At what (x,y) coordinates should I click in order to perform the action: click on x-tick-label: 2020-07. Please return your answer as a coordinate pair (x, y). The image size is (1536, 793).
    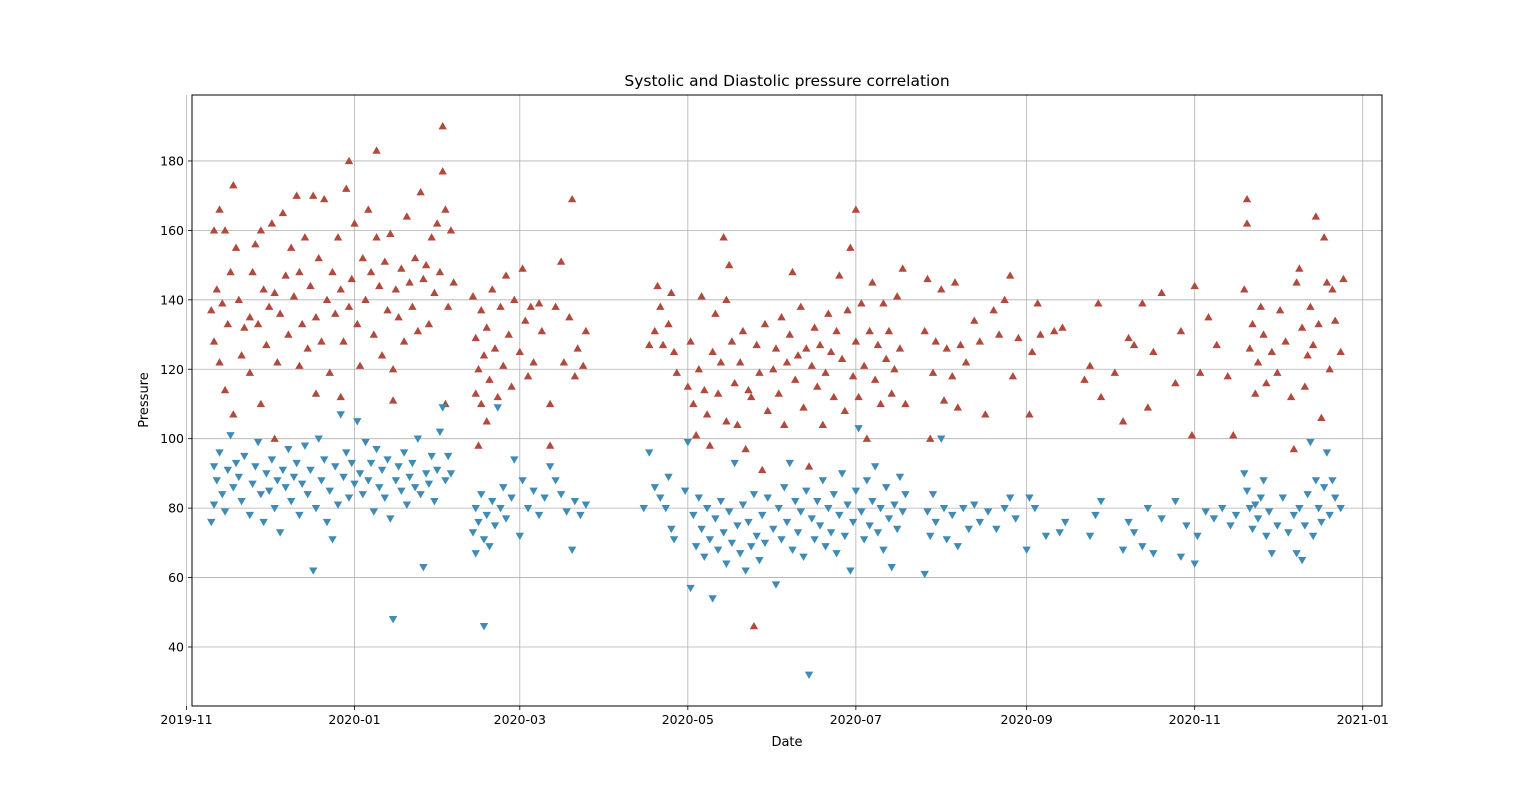
    Looking at the image, I should click on (856, 719).